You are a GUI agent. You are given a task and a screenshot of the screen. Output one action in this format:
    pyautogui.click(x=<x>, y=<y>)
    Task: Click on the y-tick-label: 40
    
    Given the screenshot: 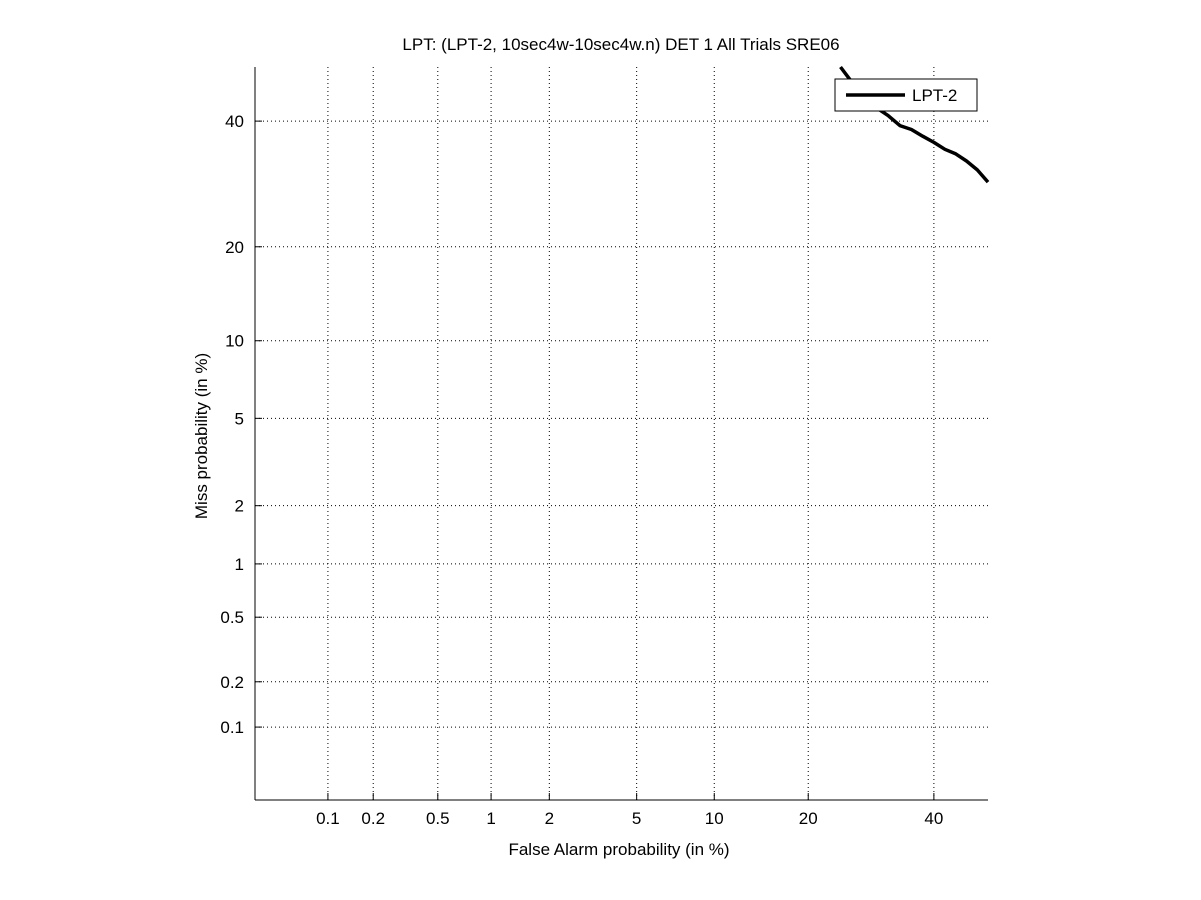 What is the action you would take?
    pyautogui.click(x=234, y=121)
    